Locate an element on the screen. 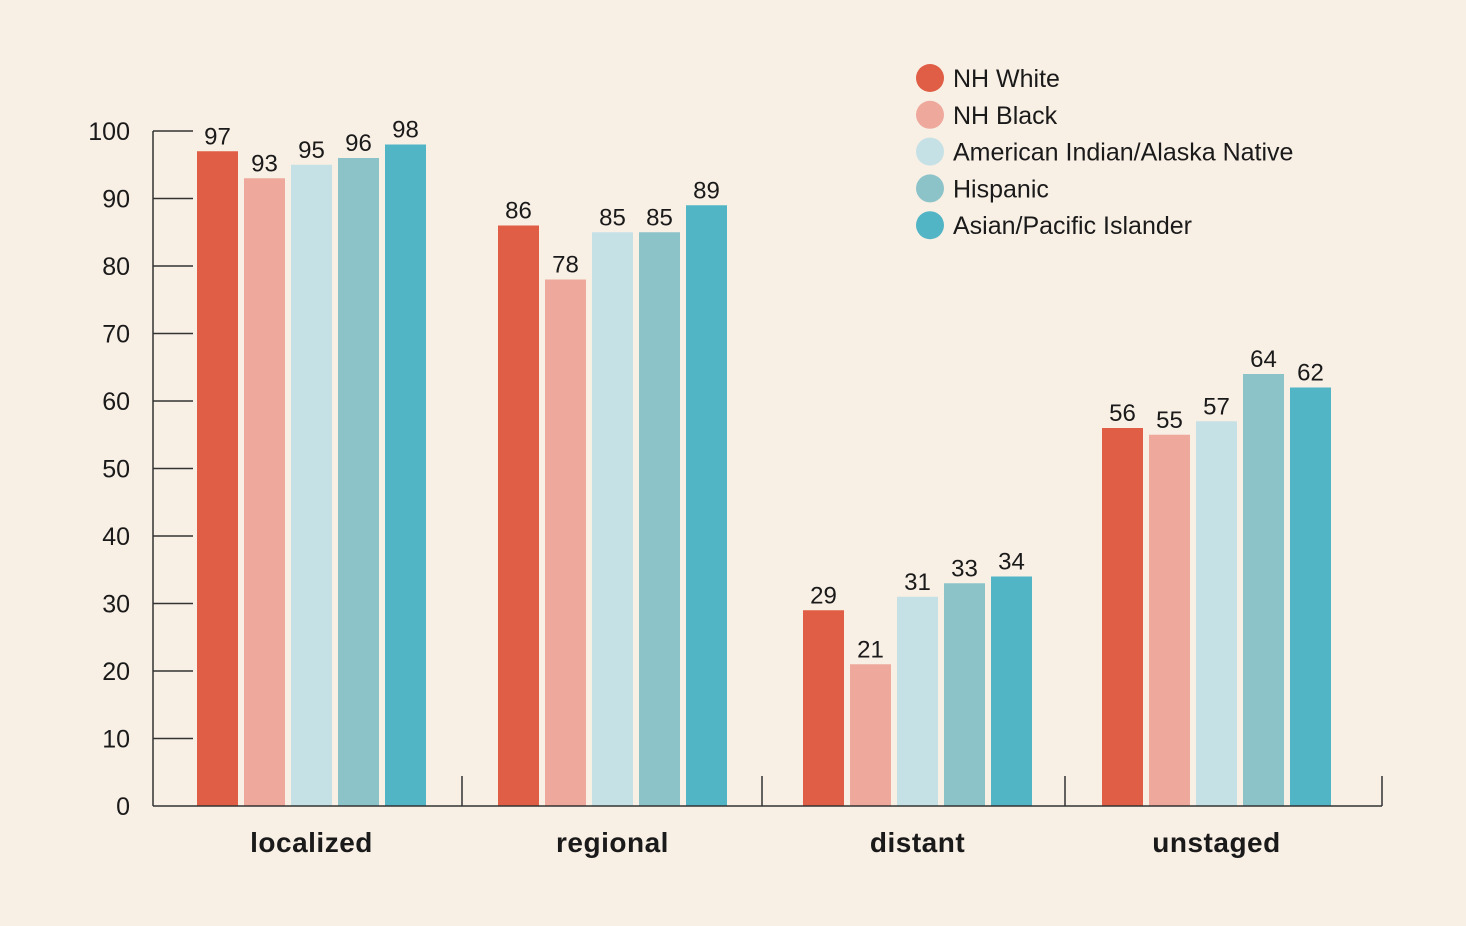 The image size is (1466, 926). legend-item-nh-white: NH White is located at coordinates (988, 78).